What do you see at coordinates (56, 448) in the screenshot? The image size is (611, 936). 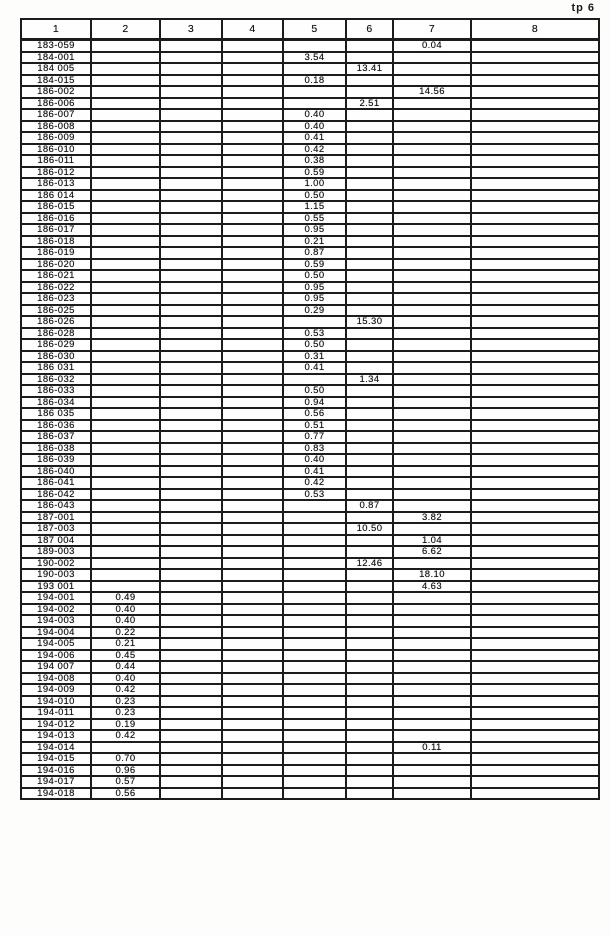 I see `row-id-cell: 186-038` at bounding box center [56, 448].